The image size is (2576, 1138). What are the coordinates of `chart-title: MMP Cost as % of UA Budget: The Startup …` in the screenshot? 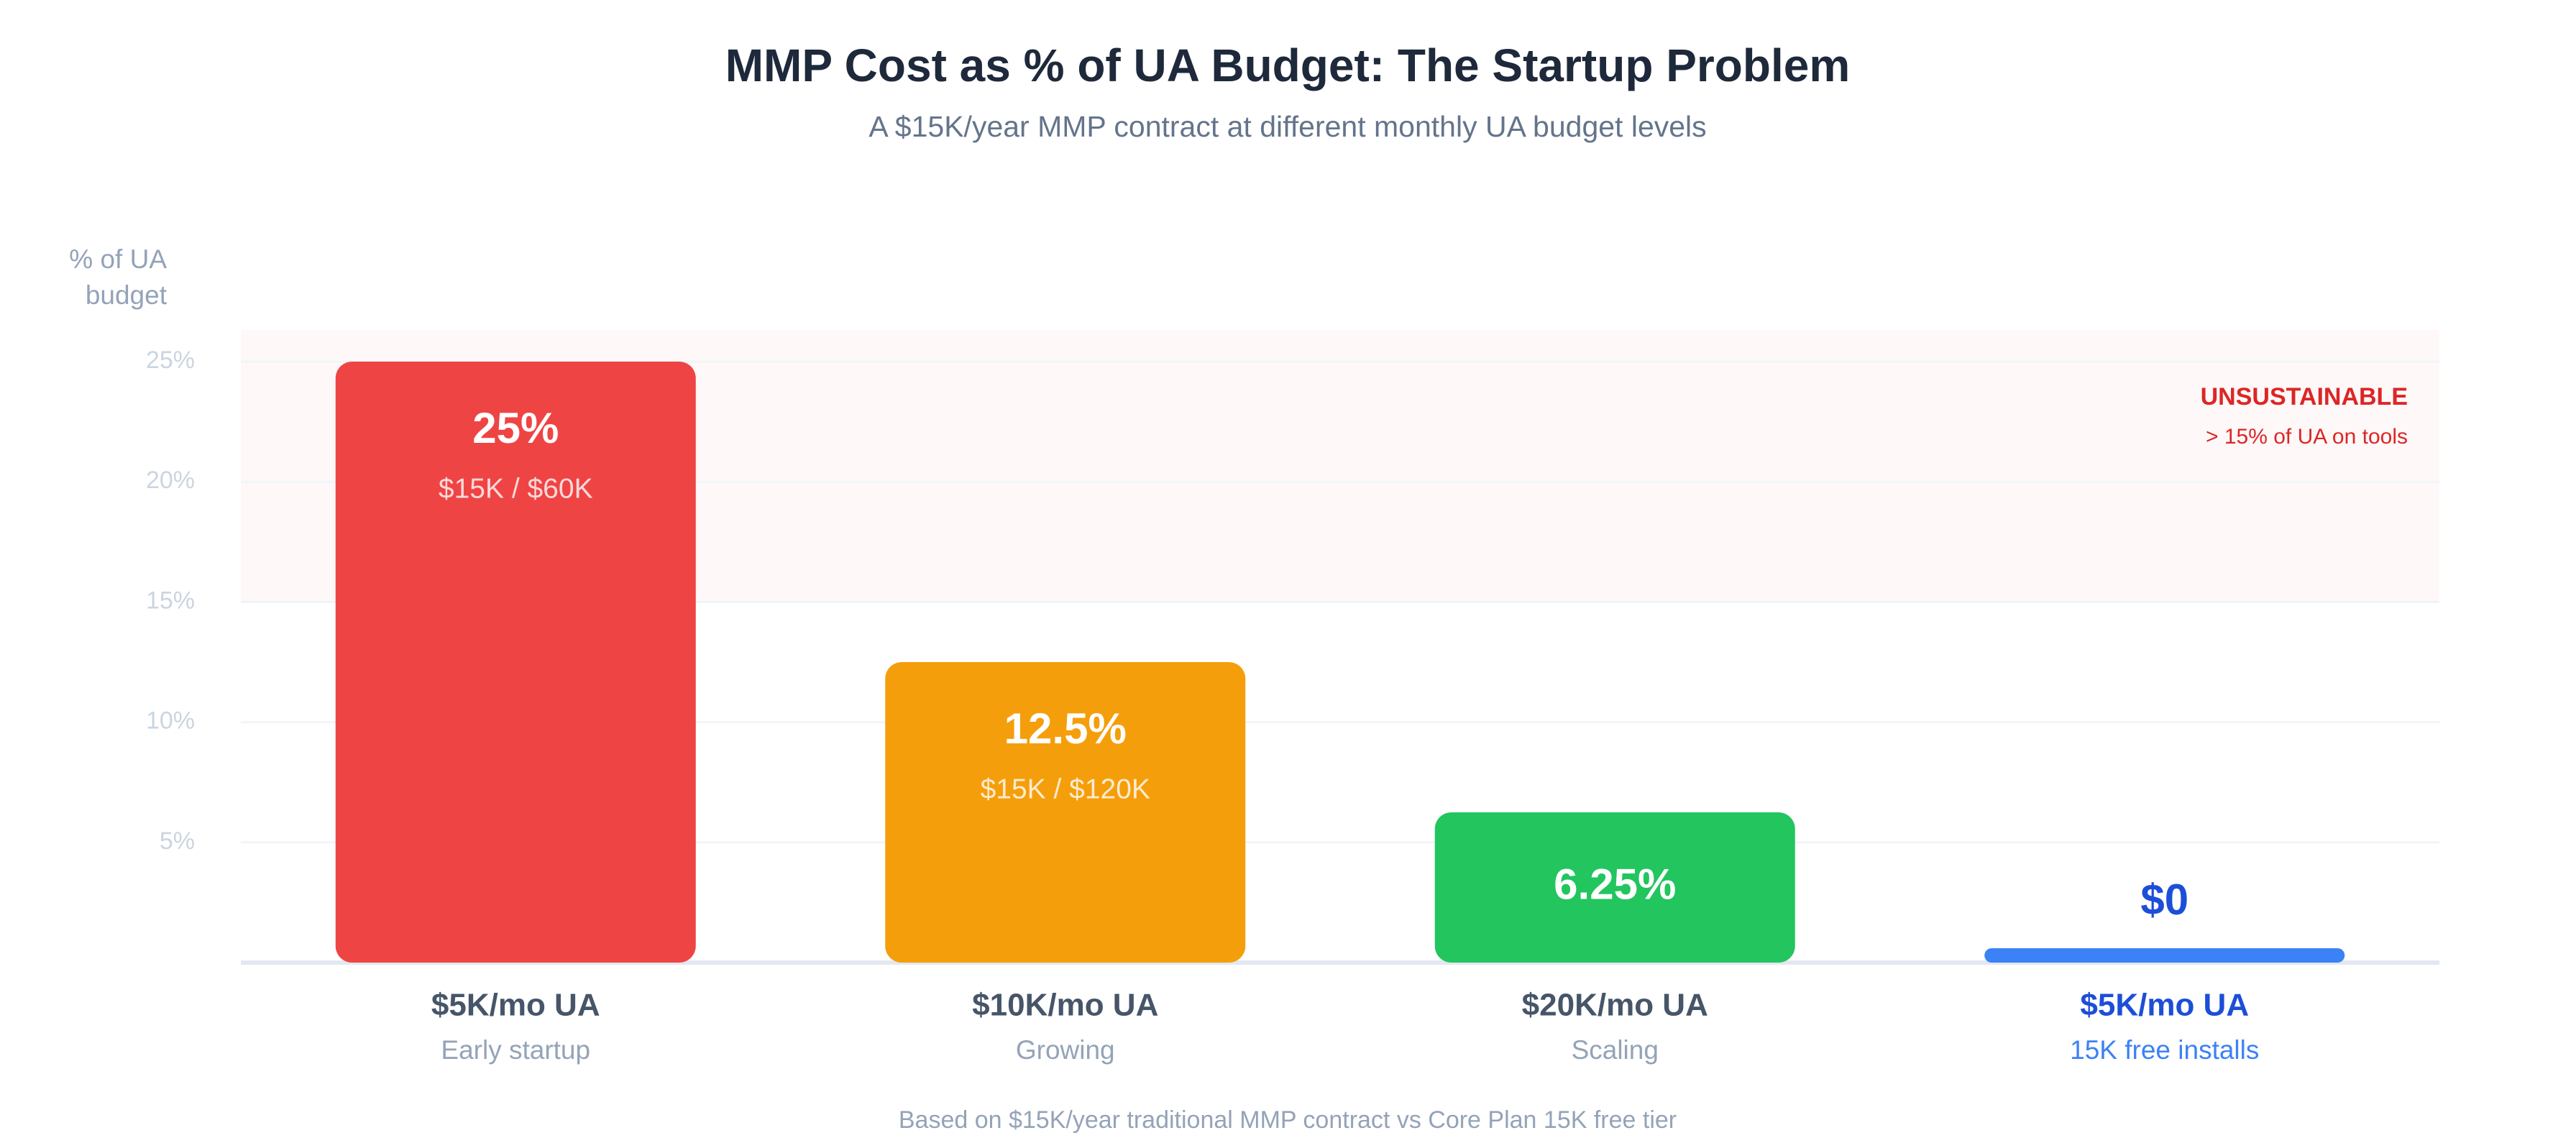 It's located at (1288, 65).